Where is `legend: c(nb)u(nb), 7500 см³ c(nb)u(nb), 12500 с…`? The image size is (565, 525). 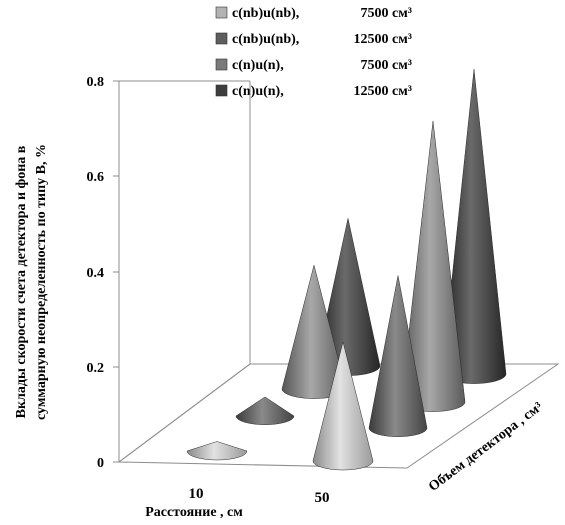 legend: c(nb)u(nb), 7500 см³ c(nb)u(nb), 12500 с… is located at coordinates (313, 52).